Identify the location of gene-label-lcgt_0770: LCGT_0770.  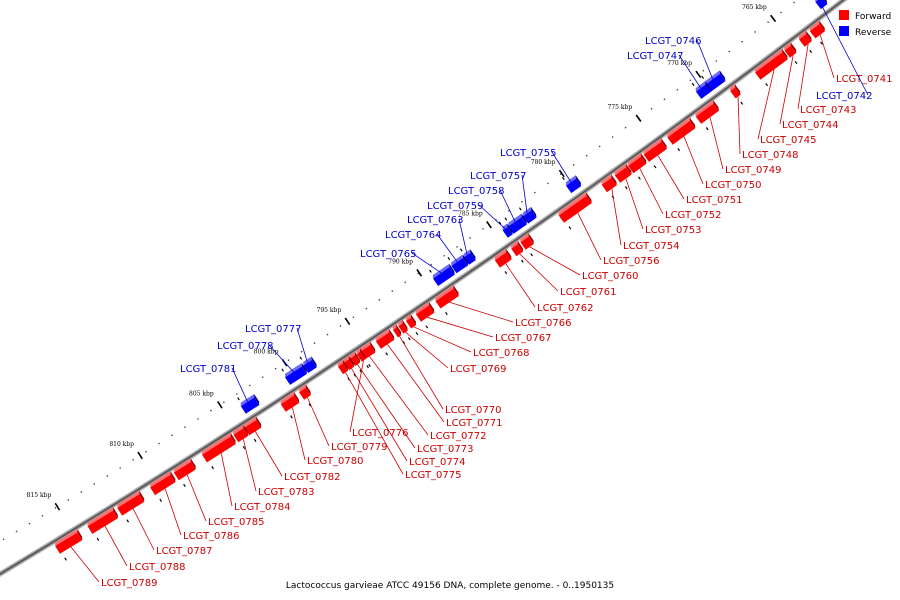
(473, 410).